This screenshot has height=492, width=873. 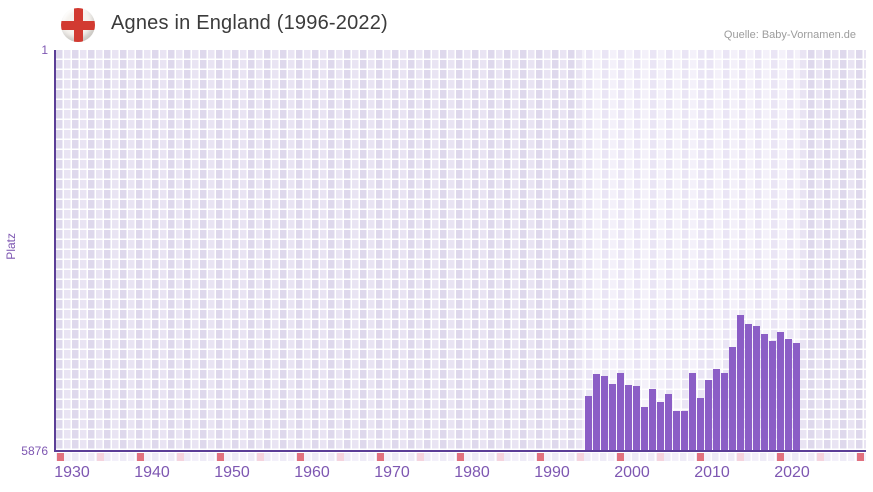 What do you see at coordinates (232, 472) in the screenshot?
I see `x-tick-label: 1950` at bounding box center [232, 472].